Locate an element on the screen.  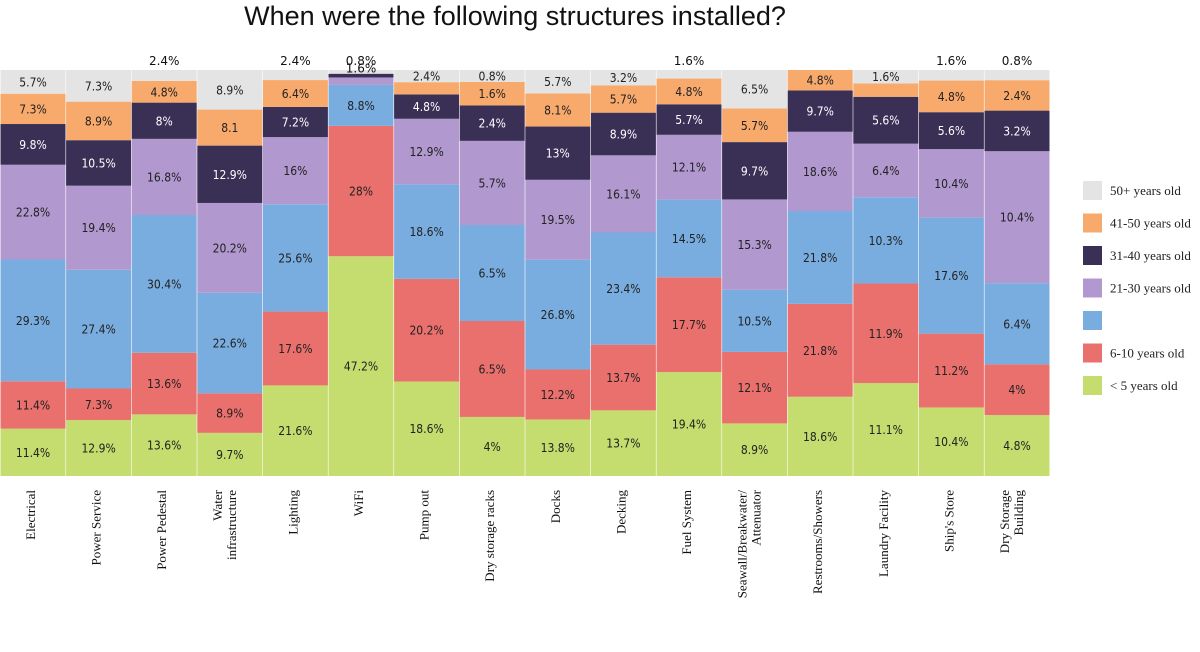
bar-segment-wifi-50-years-old is located at coordinates (361, 72).